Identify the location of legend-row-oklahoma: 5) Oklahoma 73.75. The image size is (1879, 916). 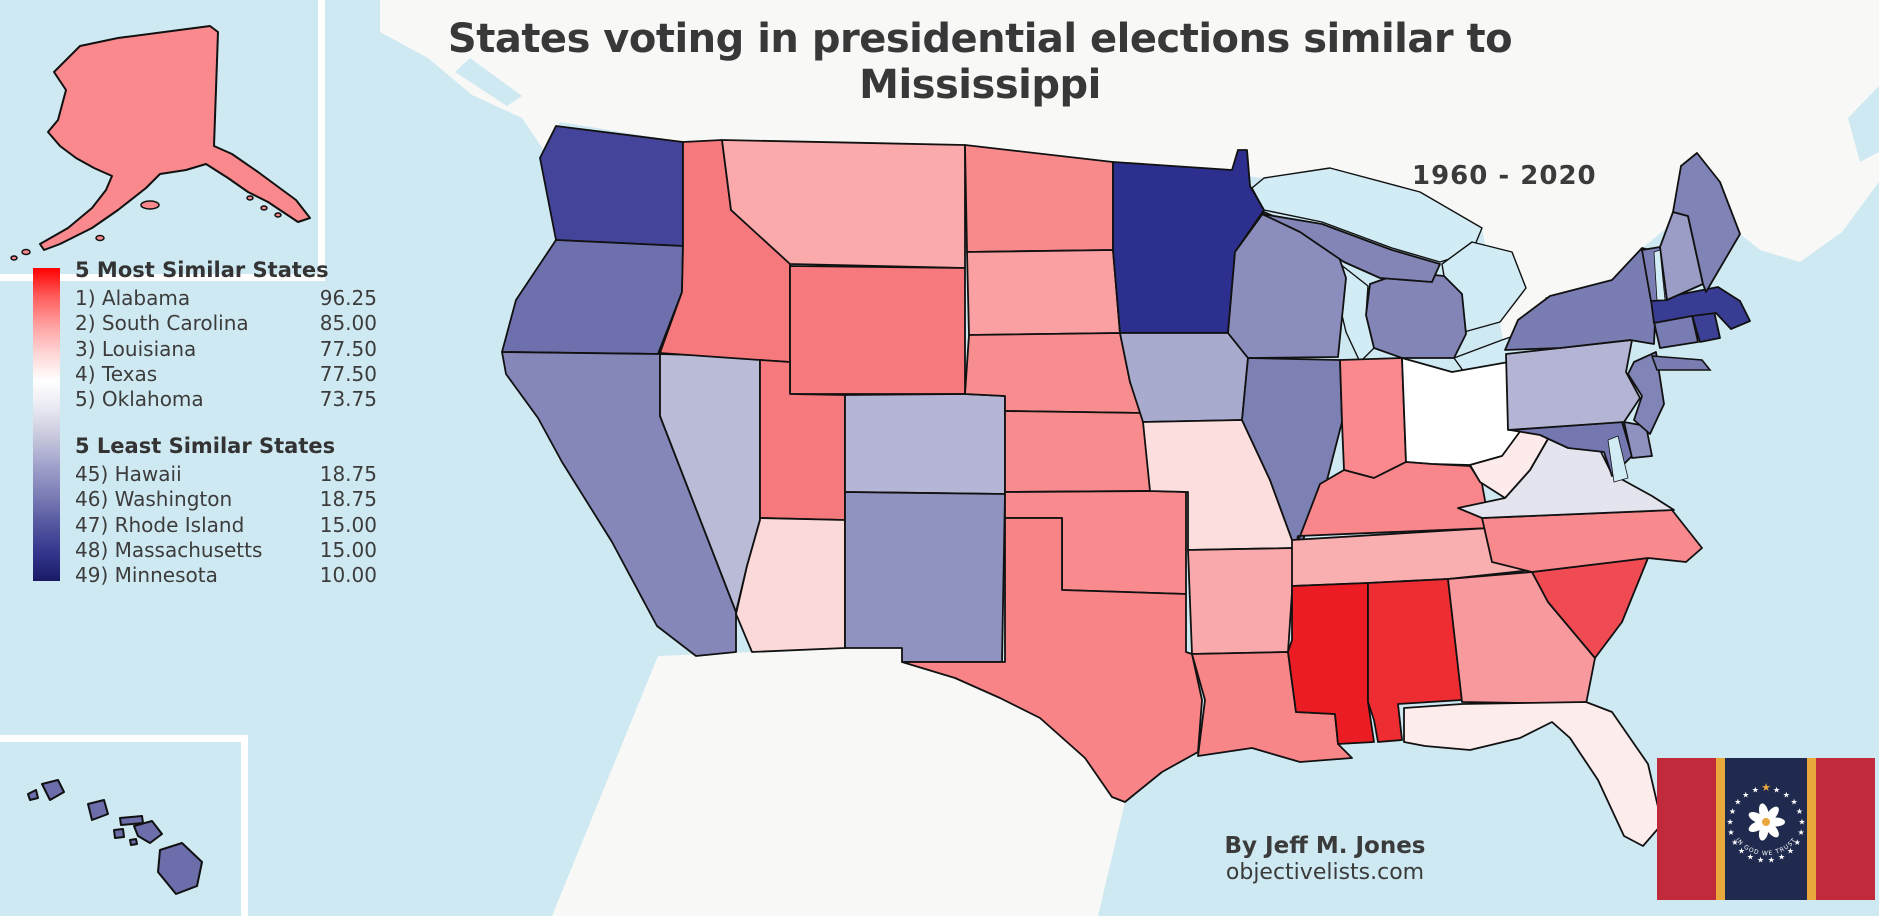
(226, 399).